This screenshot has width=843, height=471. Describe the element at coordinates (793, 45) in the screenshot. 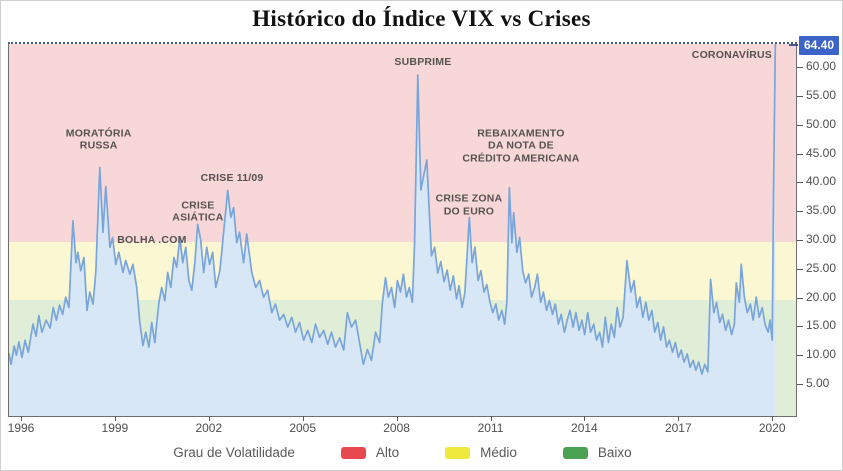

I see `current-value-tick` at that location.